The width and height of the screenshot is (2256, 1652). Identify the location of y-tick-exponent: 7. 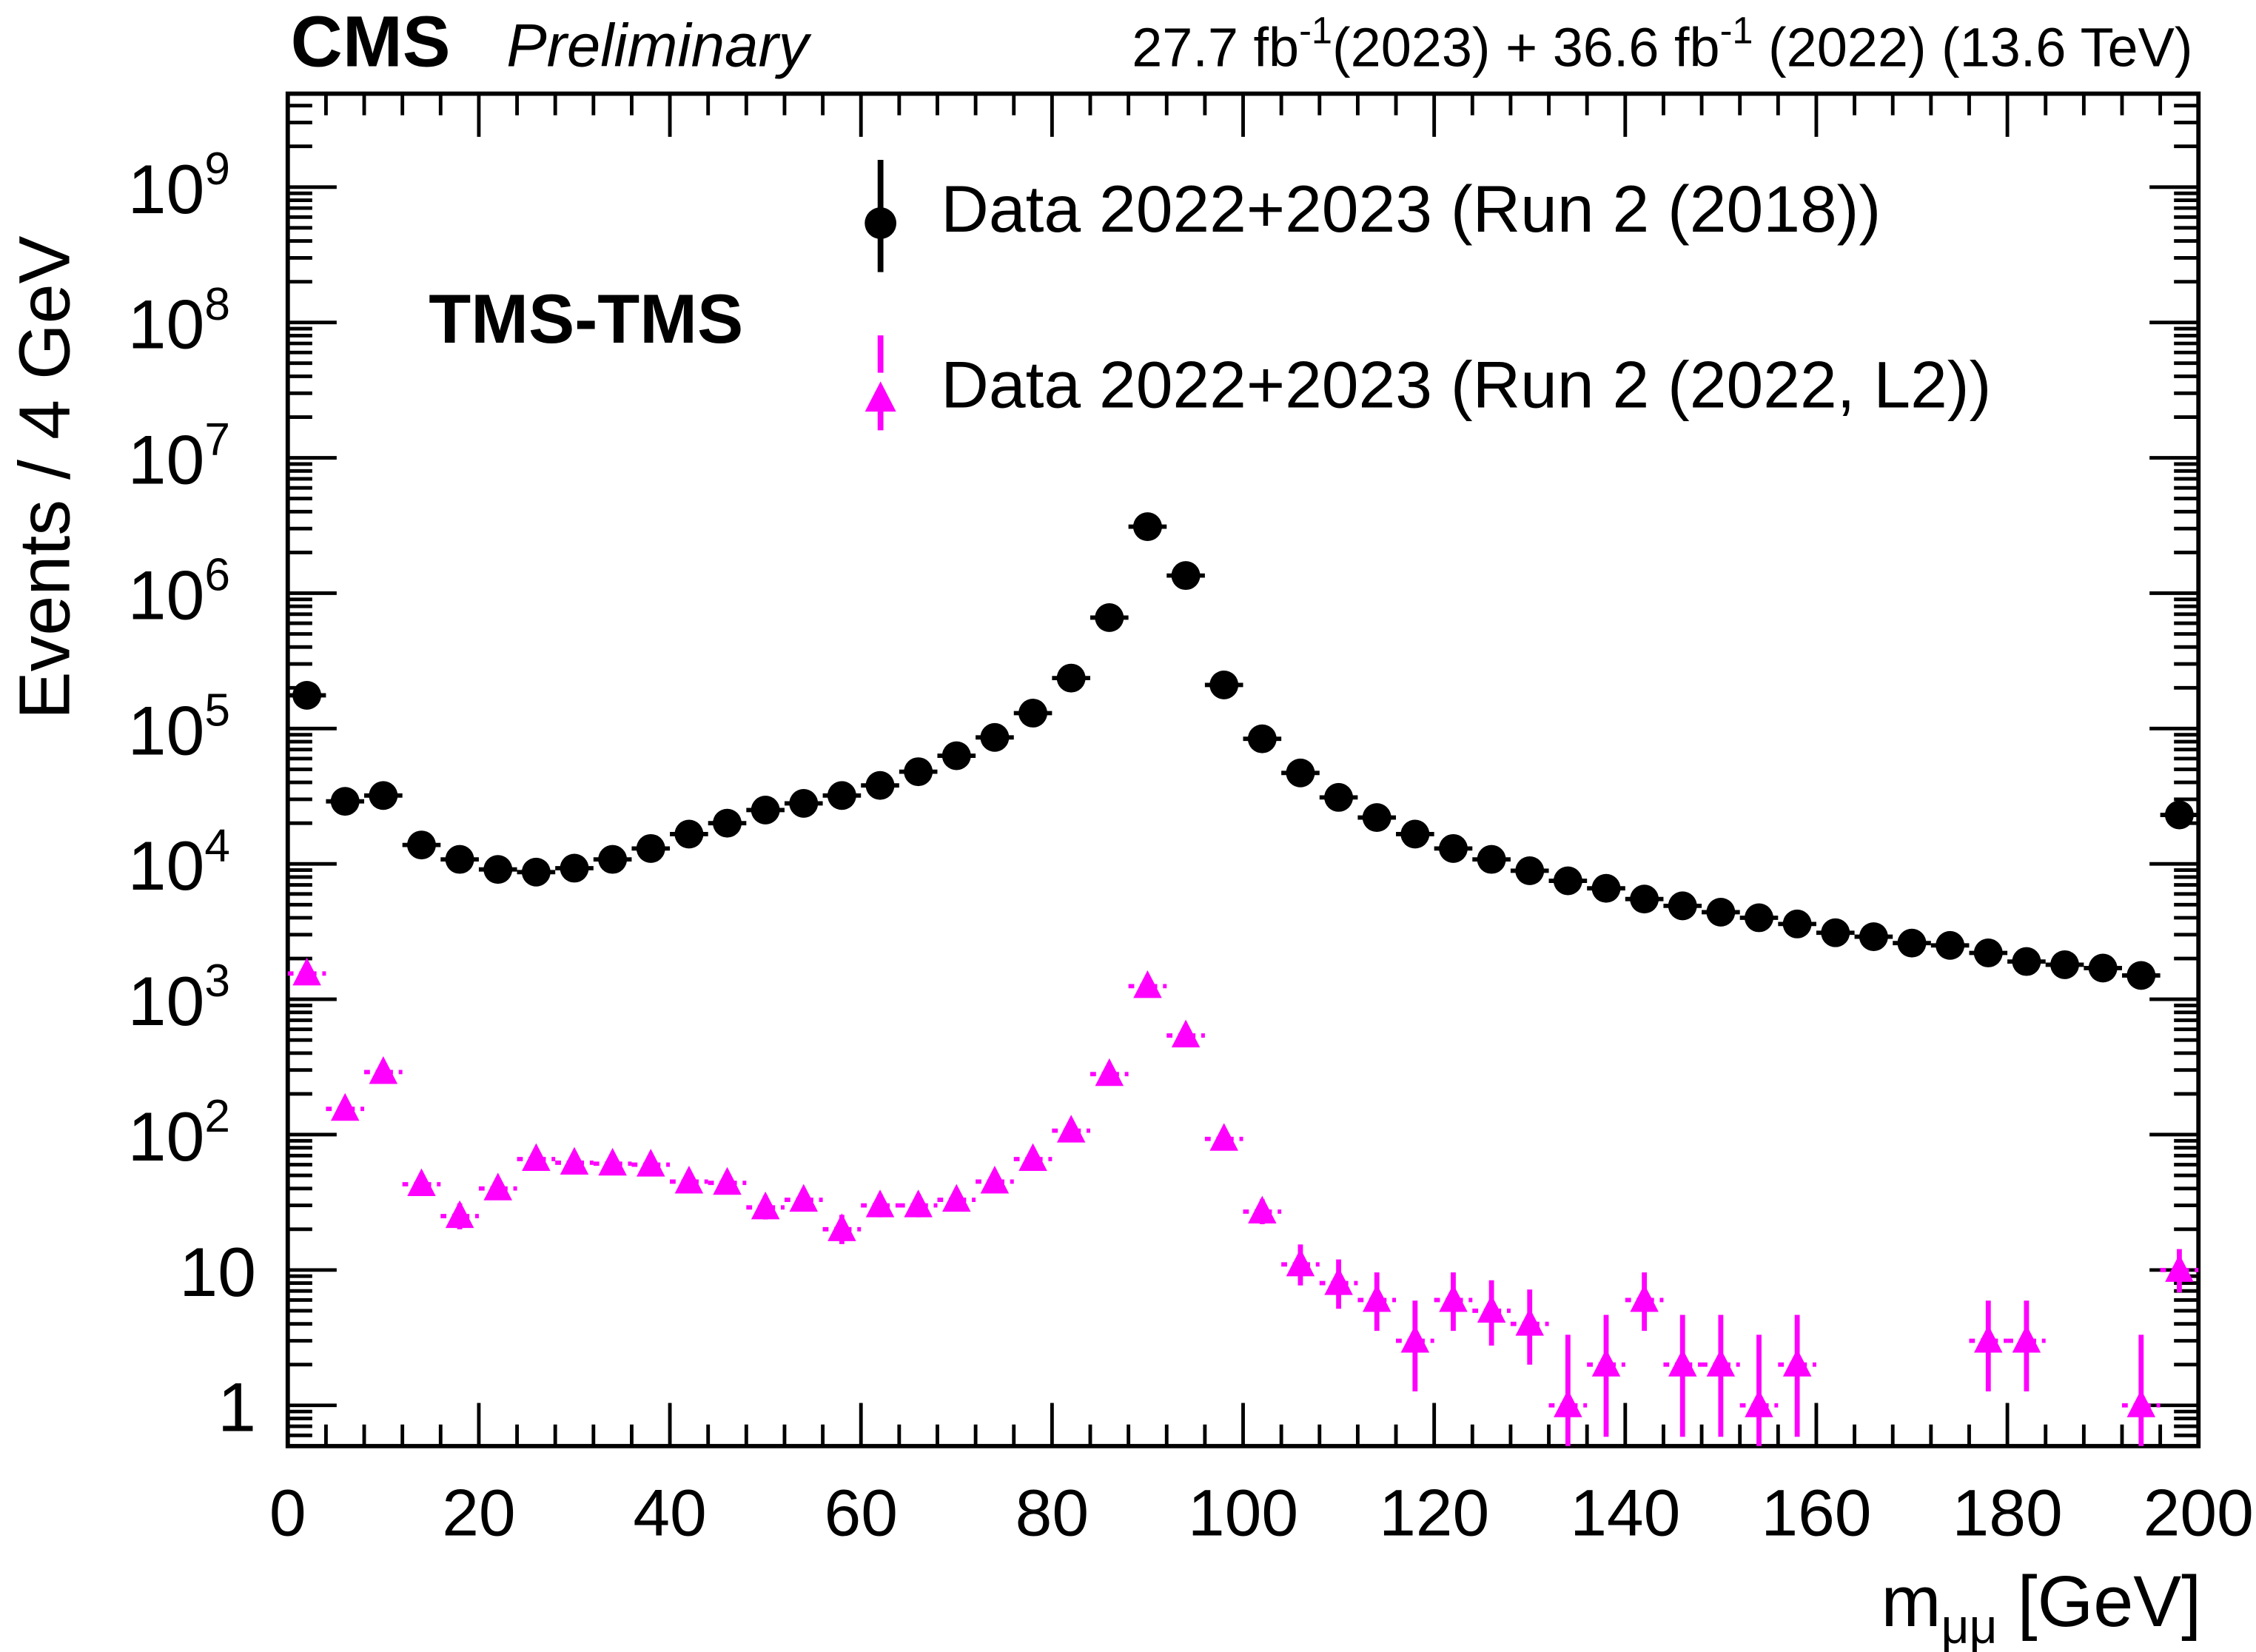
(217, 440).